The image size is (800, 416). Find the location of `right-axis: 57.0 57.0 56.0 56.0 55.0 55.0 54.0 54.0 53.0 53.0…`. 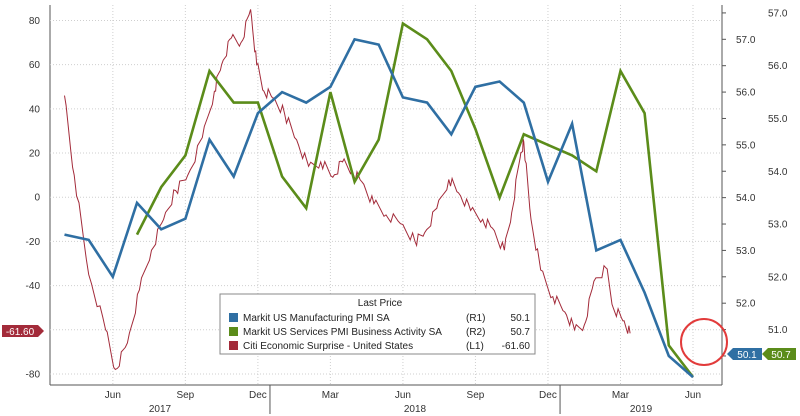

right-axis: 57.0 57.0 56.0 56.0 55.0 55.0 54.0 54.0 53.0 53.0… is located at coordinates (755, 185).